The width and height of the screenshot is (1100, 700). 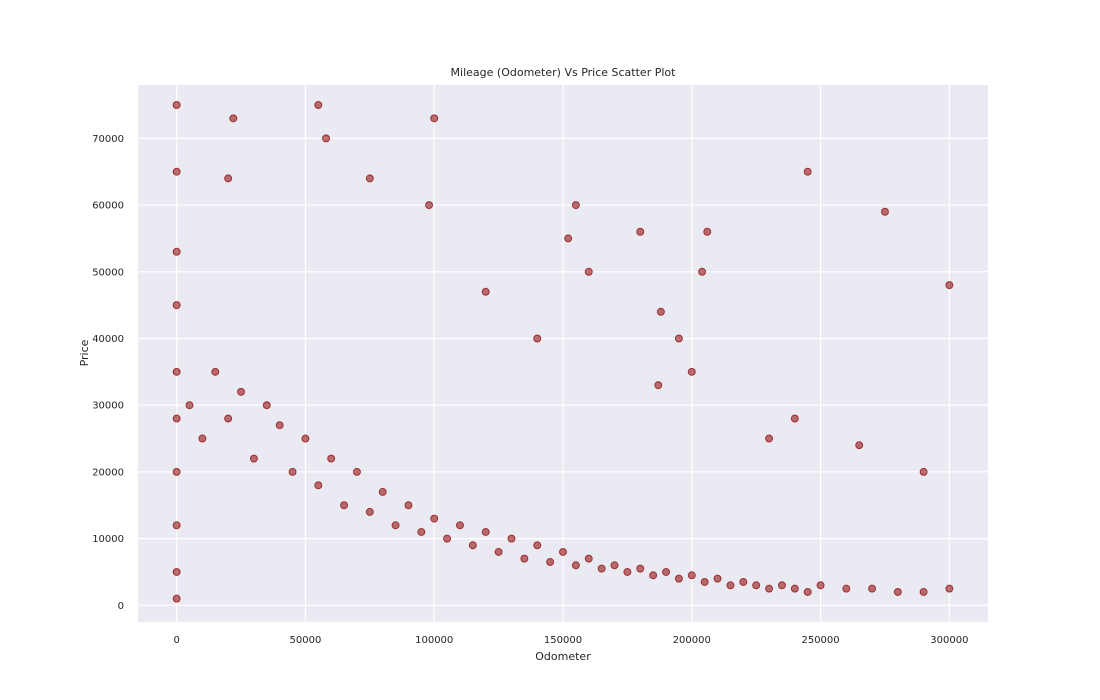 What do you see at coordinates (108, 472) in the screenshot?
I see `y-tick-label: 20000` at bounding box center [108, 472].